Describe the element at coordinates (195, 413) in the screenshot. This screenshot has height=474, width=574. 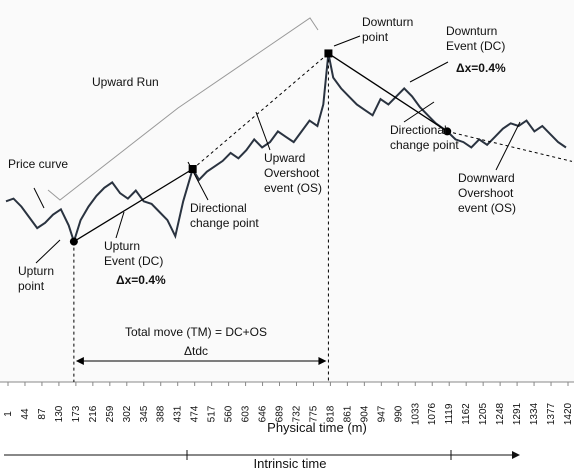
I see `x-tick-label: 474` at that location.